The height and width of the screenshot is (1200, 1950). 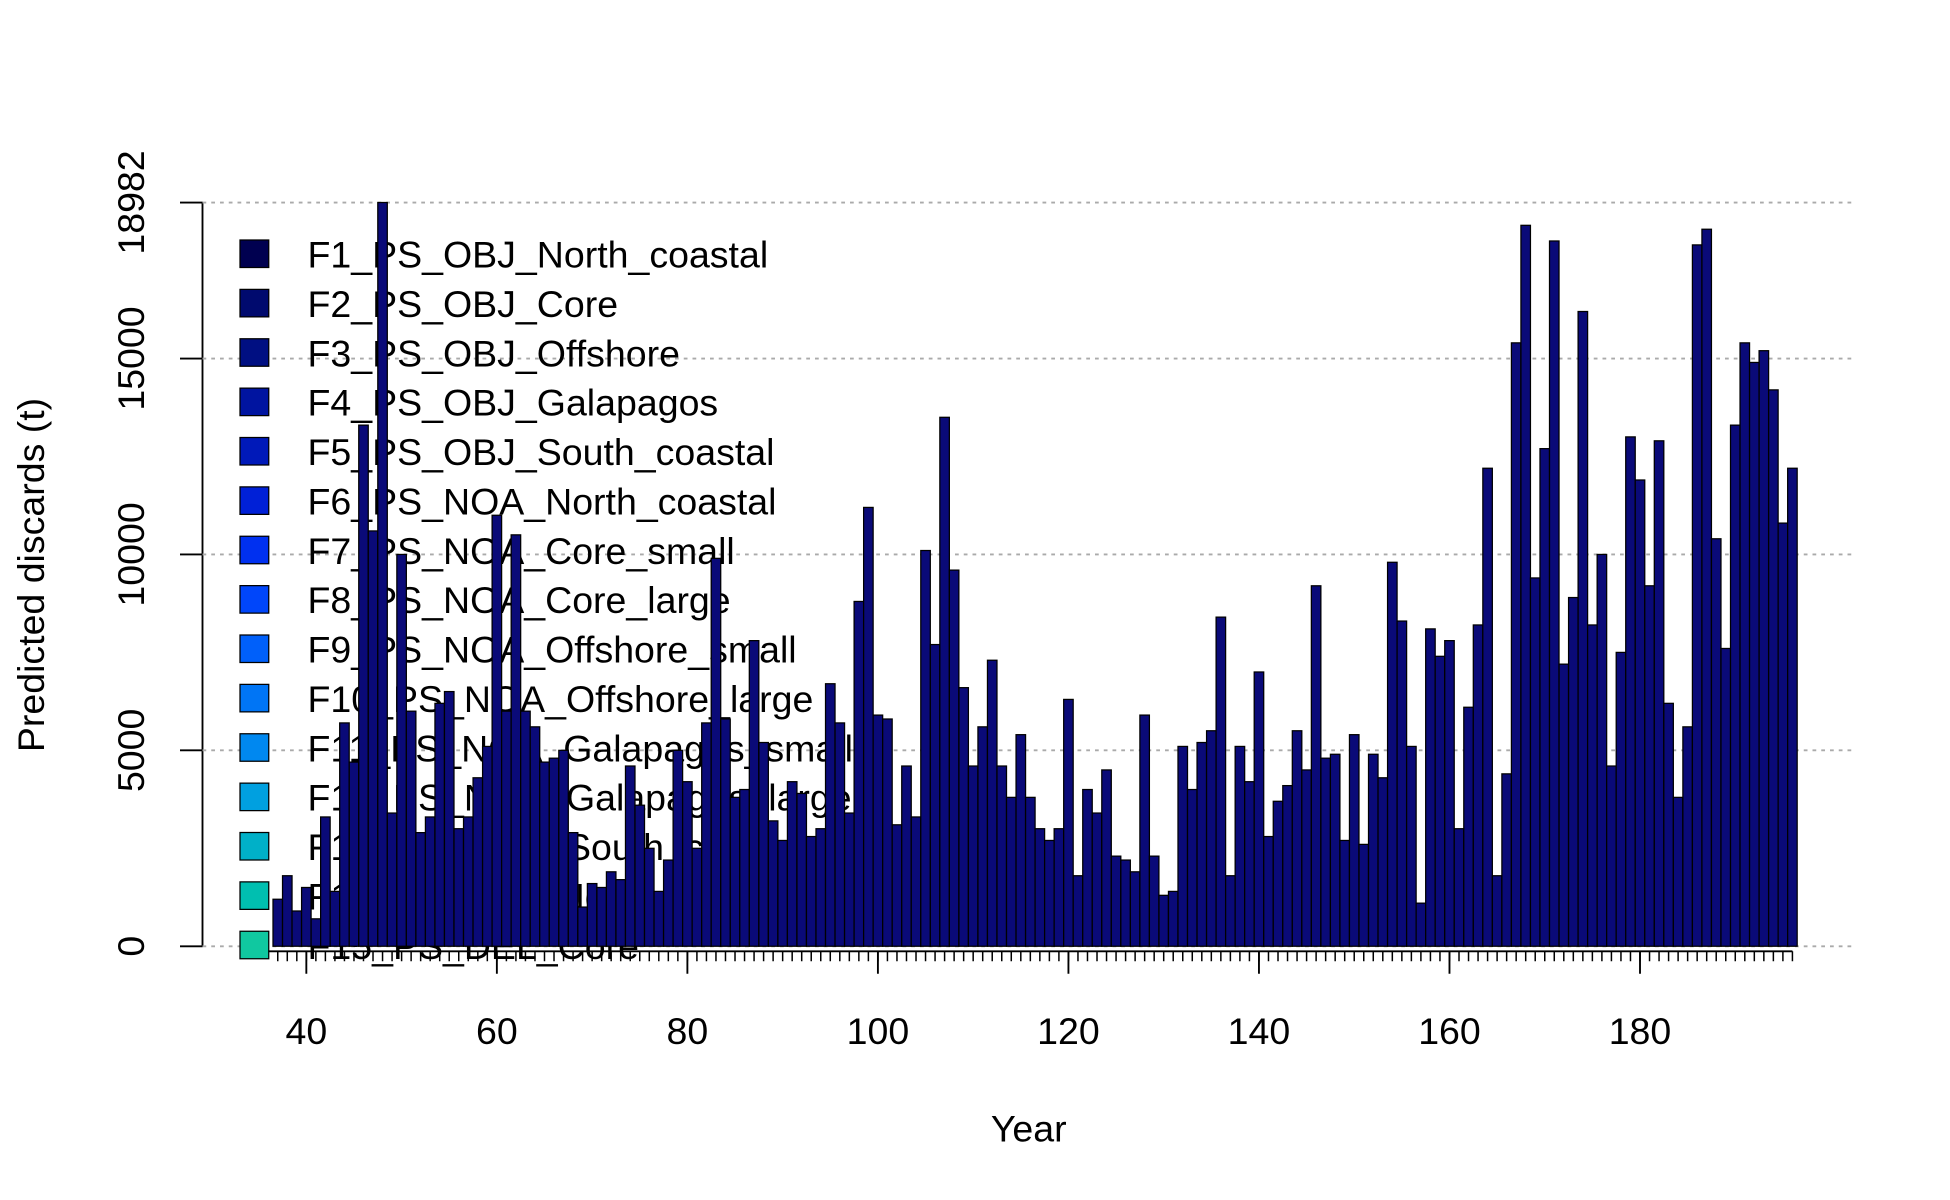 What do you see at coordinates (1449, 1031) in the screenshot?
I see `x-tick-label: 160` at bounding box center [1449, 1031].